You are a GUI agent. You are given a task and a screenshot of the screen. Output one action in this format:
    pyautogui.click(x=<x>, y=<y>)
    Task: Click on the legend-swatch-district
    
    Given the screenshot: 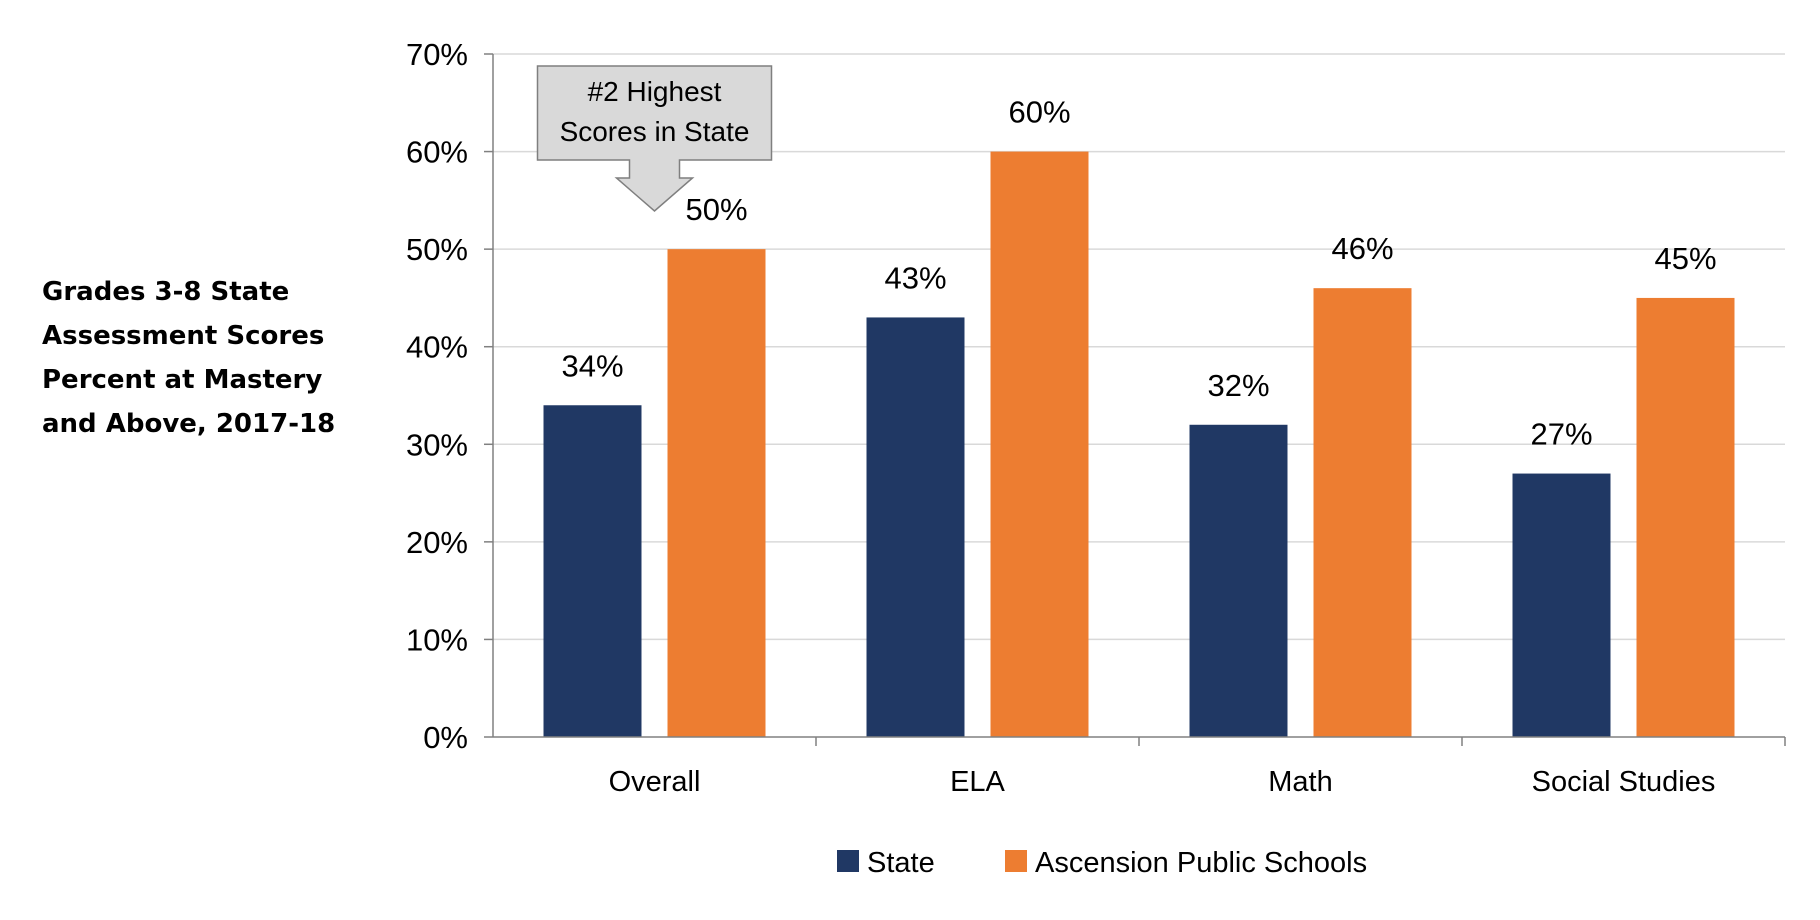 What is the action you would take?
    pyautogui.click(x=1016, y=861)
    